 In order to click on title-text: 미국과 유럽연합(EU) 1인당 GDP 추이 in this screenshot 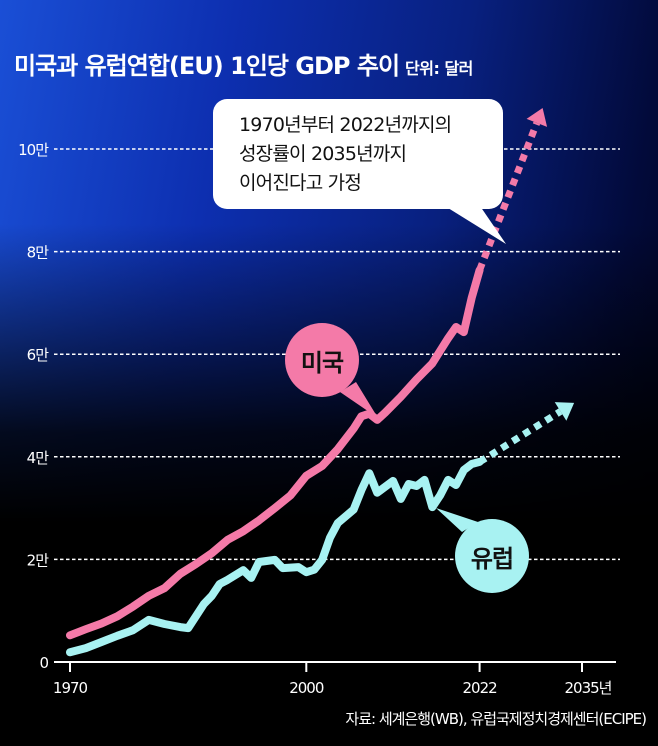, I will do `click(207, 66)`.